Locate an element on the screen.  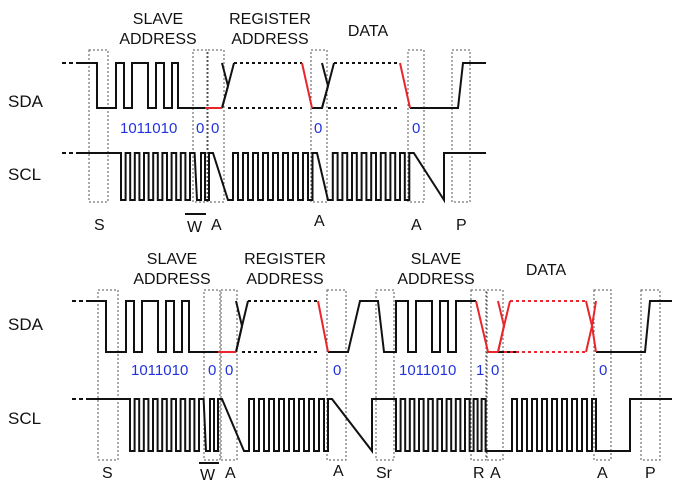
marker-restart: Sr is located at coordinates (384, 473).